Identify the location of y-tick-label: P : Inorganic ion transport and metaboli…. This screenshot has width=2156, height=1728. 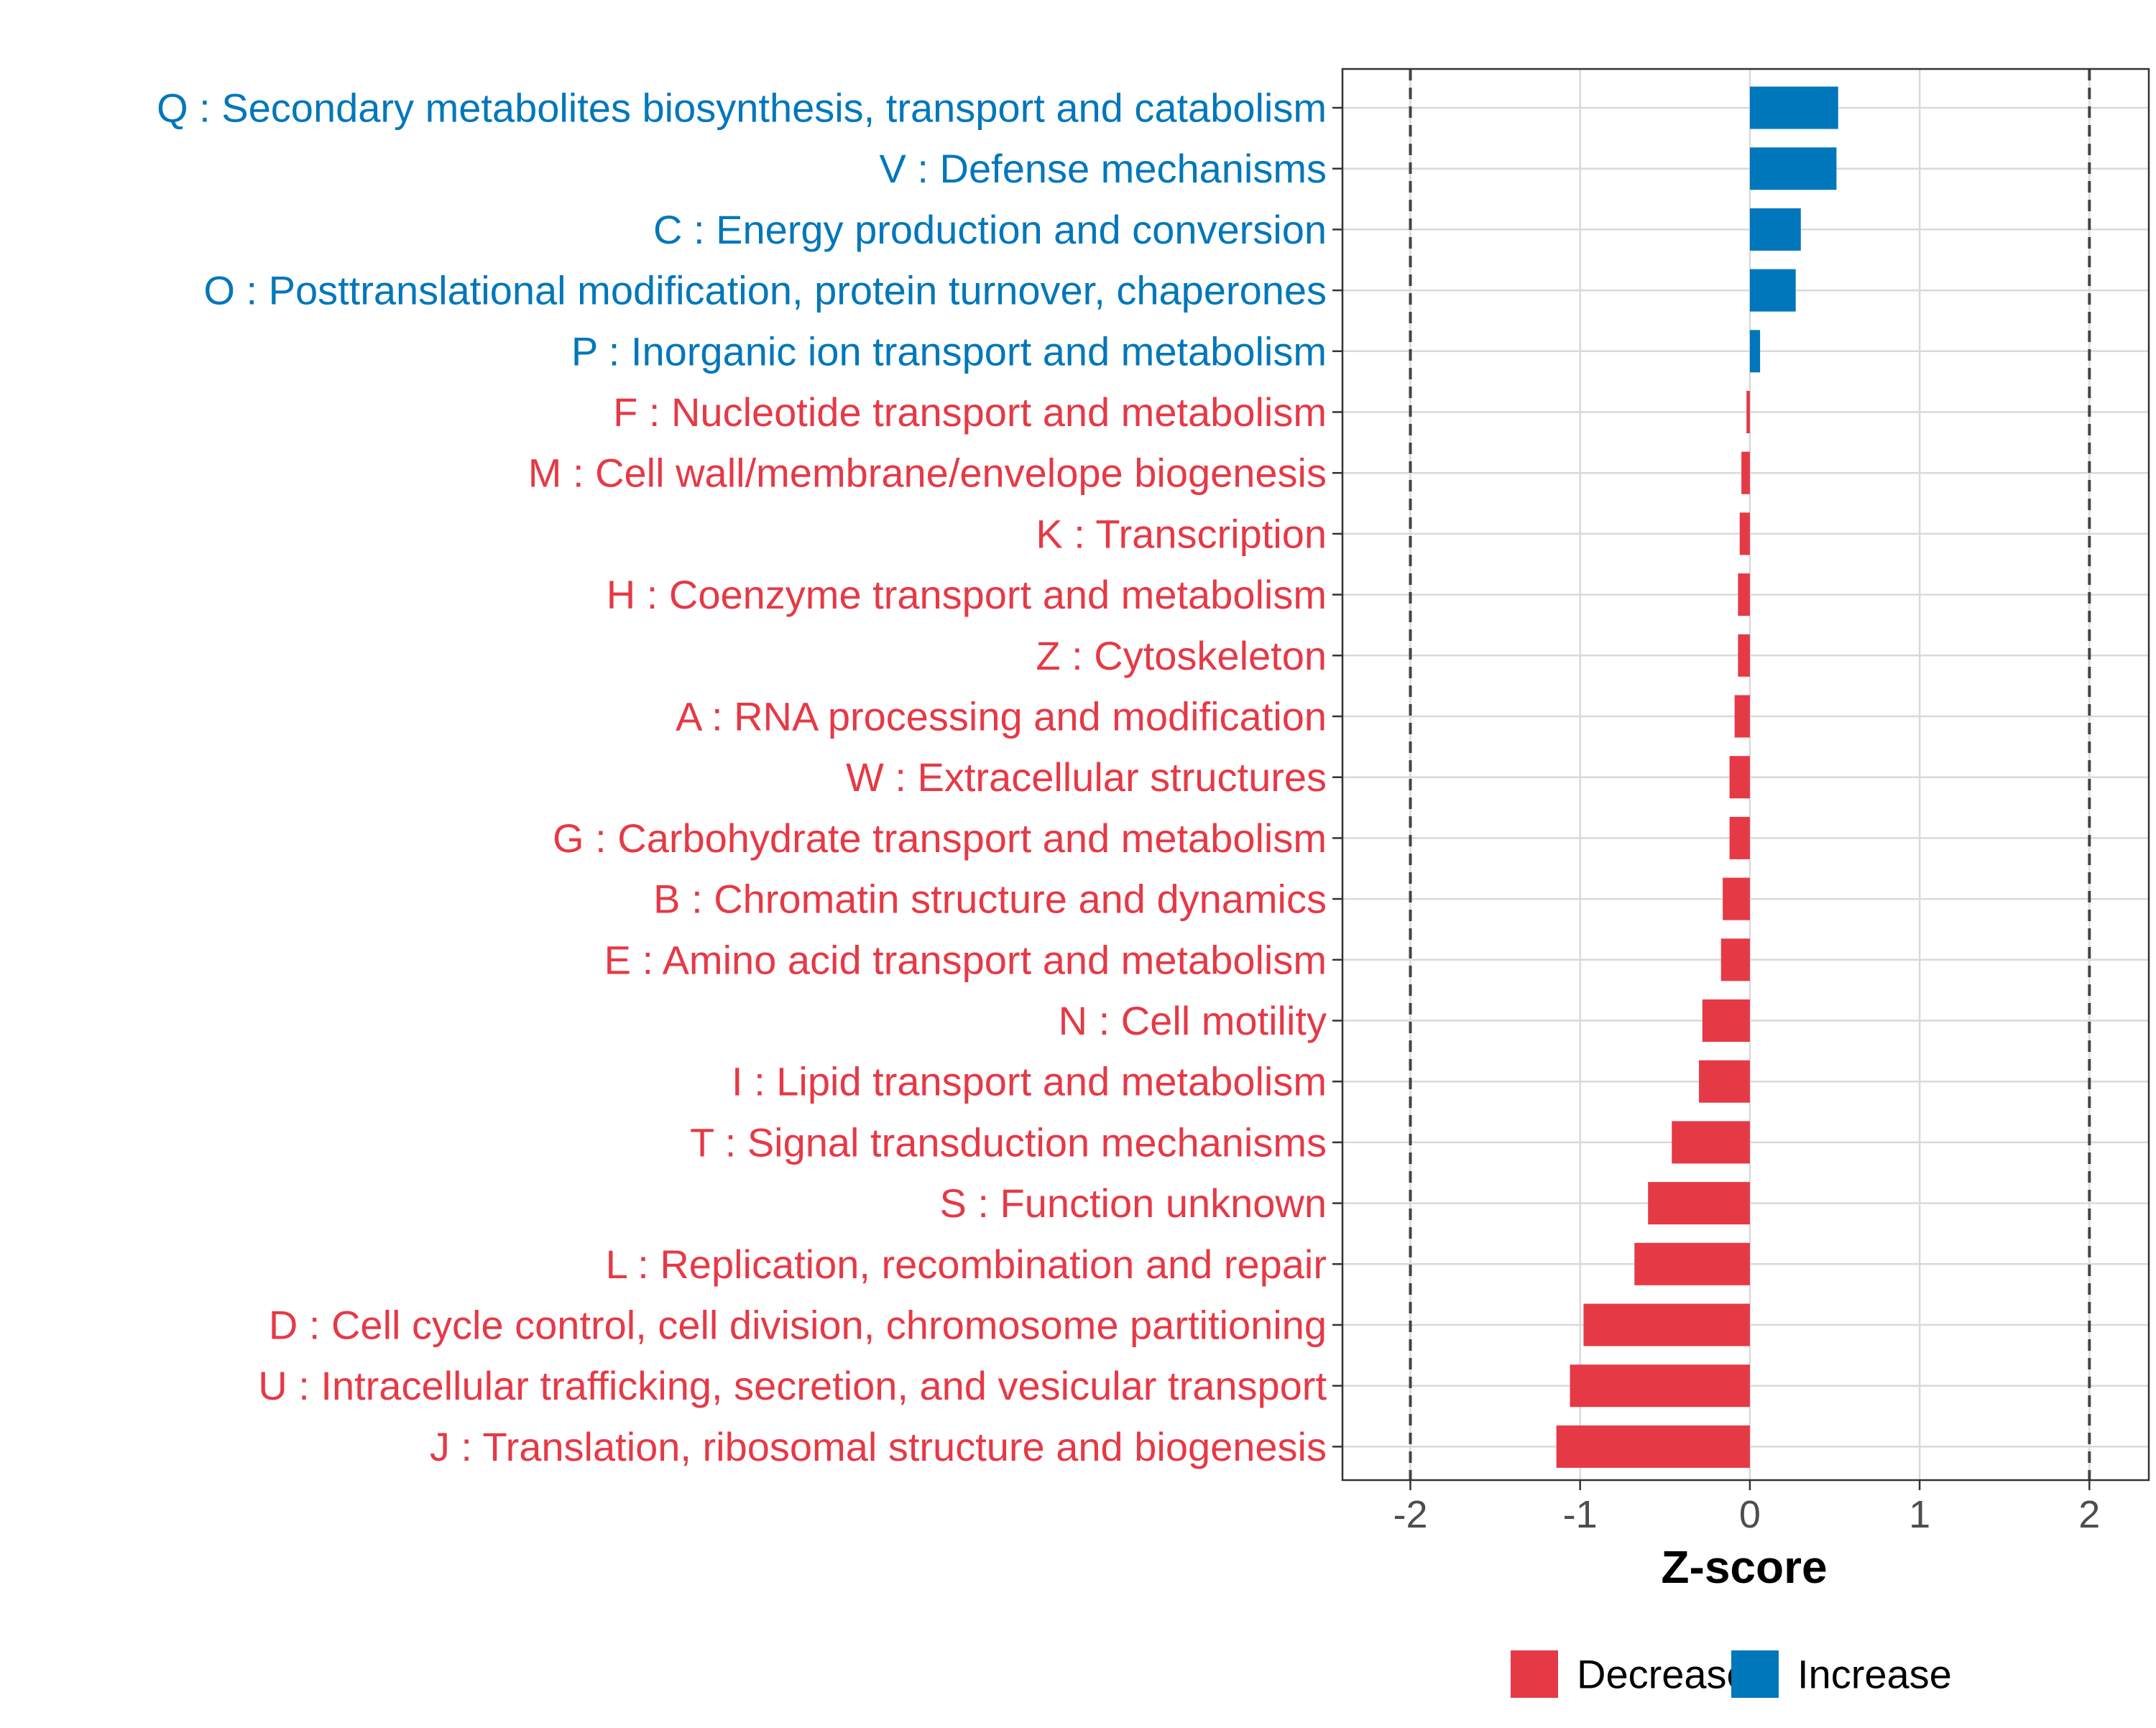
(949, 351).